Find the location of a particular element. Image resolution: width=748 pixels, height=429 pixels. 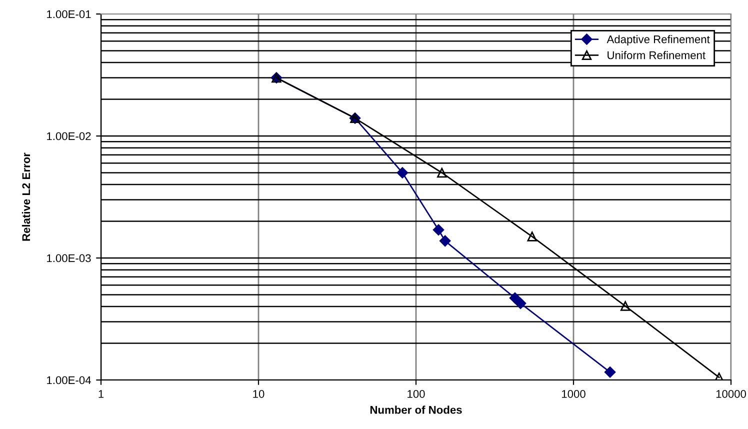

x-axis-title: Number of Nodes is located at coordinates (416, 410).